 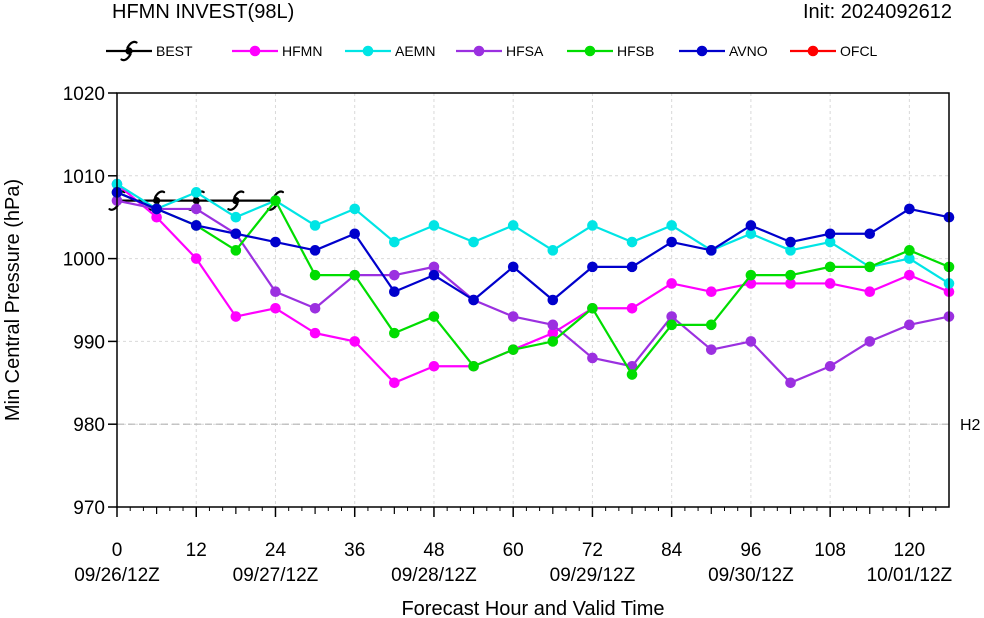 I want to click on y-tick-label: 990, so click(x=89, y=342).